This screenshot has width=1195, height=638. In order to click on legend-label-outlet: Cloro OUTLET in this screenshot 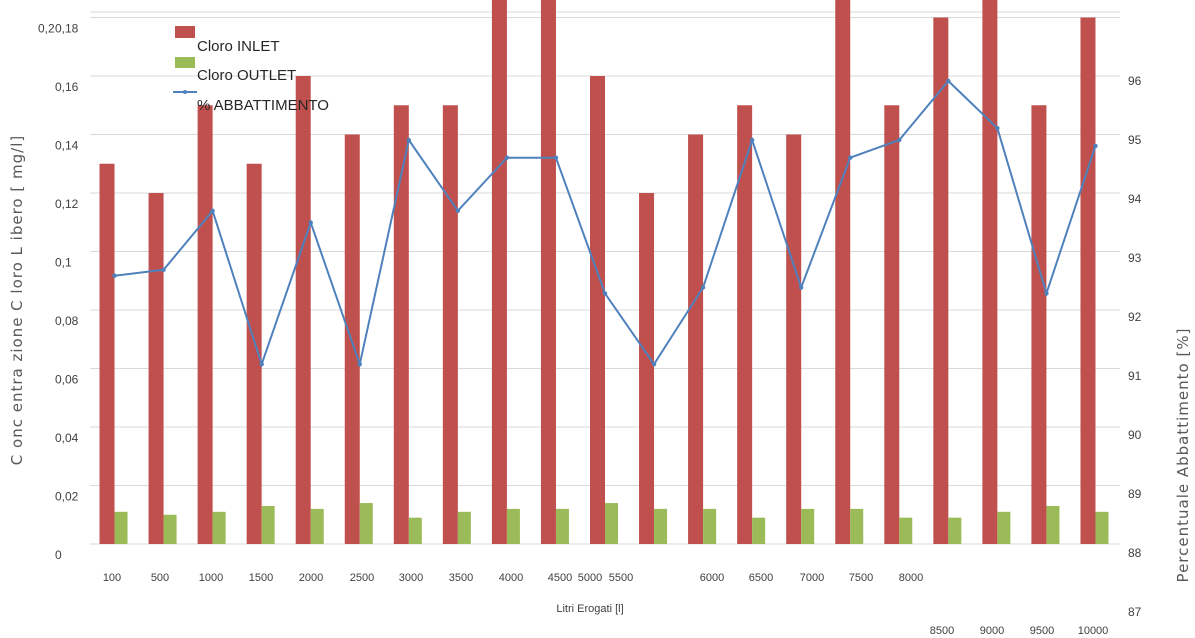, I will do `click(246, 75)`.